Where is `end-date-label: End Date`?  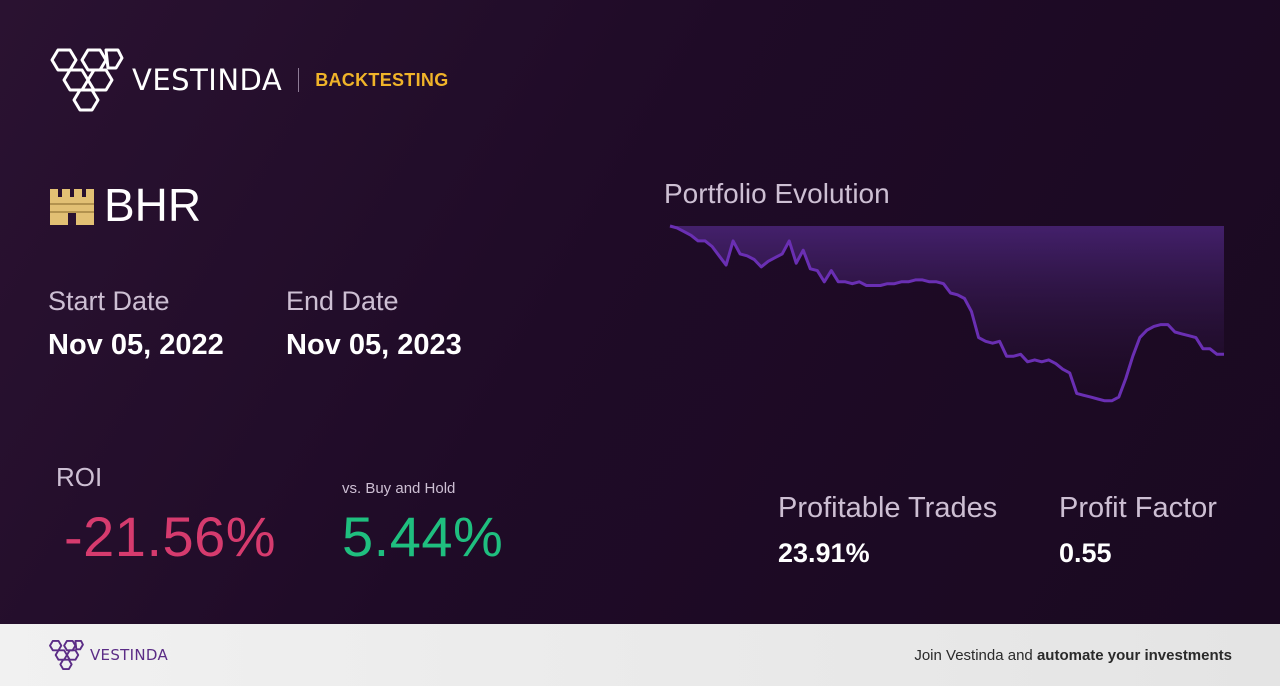 end-date-label: End Date is located at coordinates (342, 301).